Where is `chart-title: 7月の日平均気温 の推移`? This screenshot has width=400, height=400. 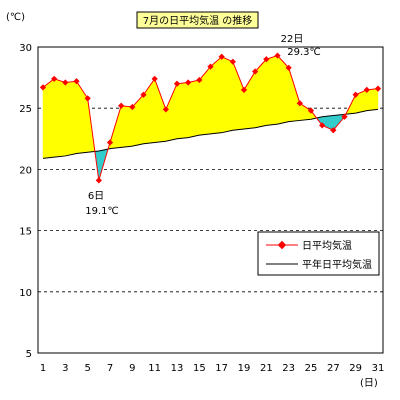
chart-title: 7月の日平均気温 の推移 is located at coordinates (198, 20).